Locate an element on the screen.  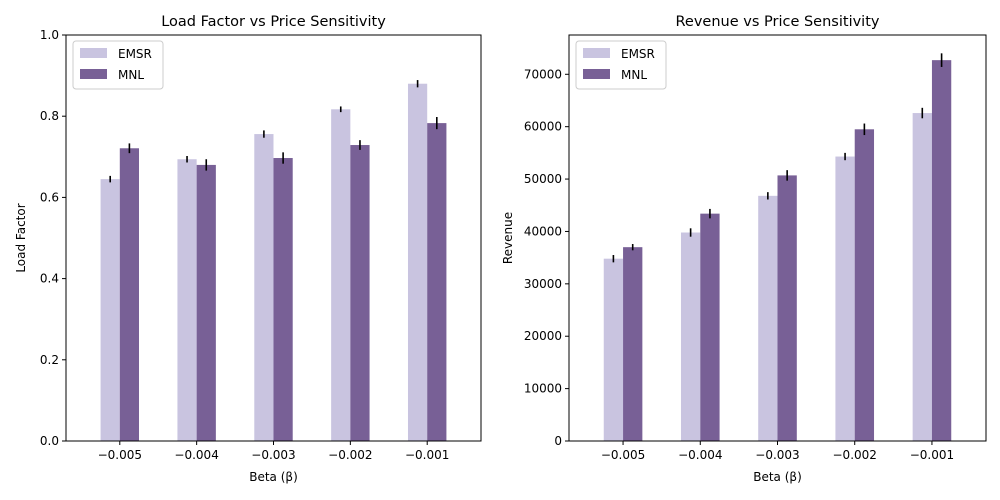
y-tick-label: 70000 is located at coordinates (543, 74).